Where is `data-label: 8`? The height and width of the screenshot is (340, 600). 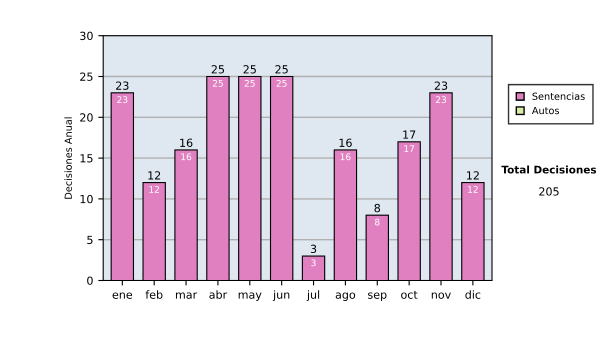 data-label: 8 is located at coordinates (377, 222).